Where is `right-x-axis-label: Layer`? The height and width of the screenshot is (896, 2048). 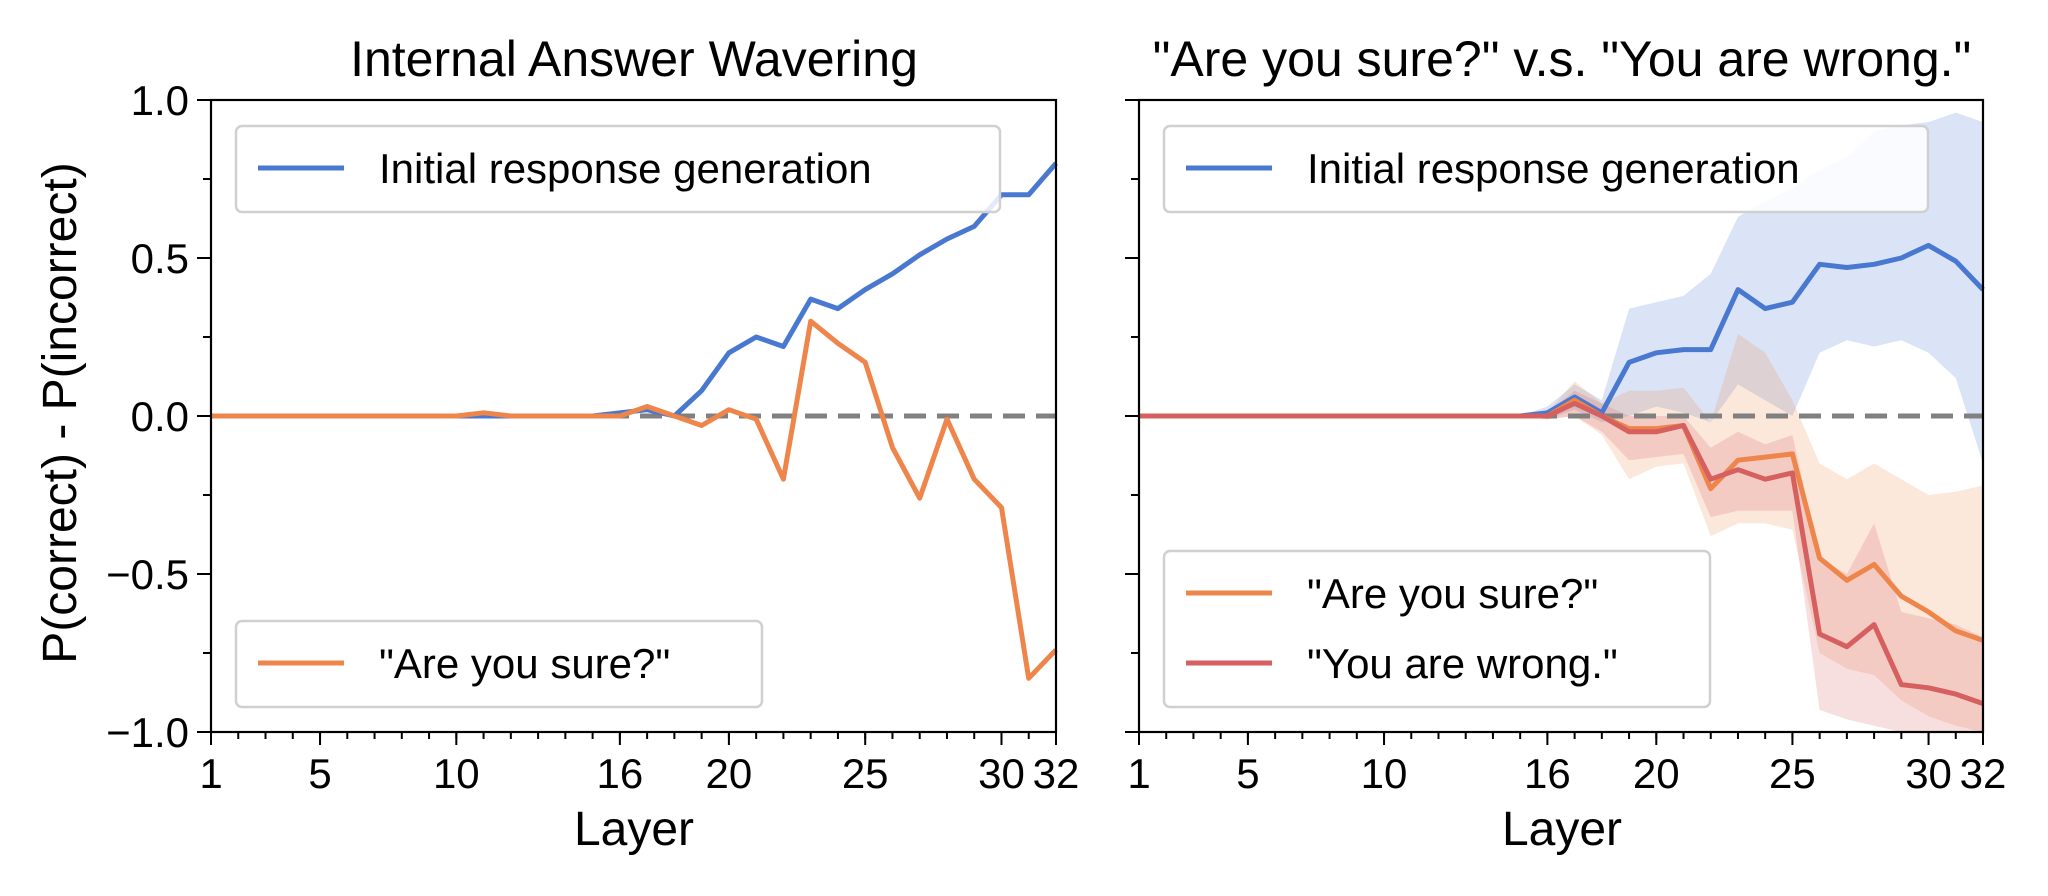 right-x-axis-label: Layer is located at coordinates (1562, 829).